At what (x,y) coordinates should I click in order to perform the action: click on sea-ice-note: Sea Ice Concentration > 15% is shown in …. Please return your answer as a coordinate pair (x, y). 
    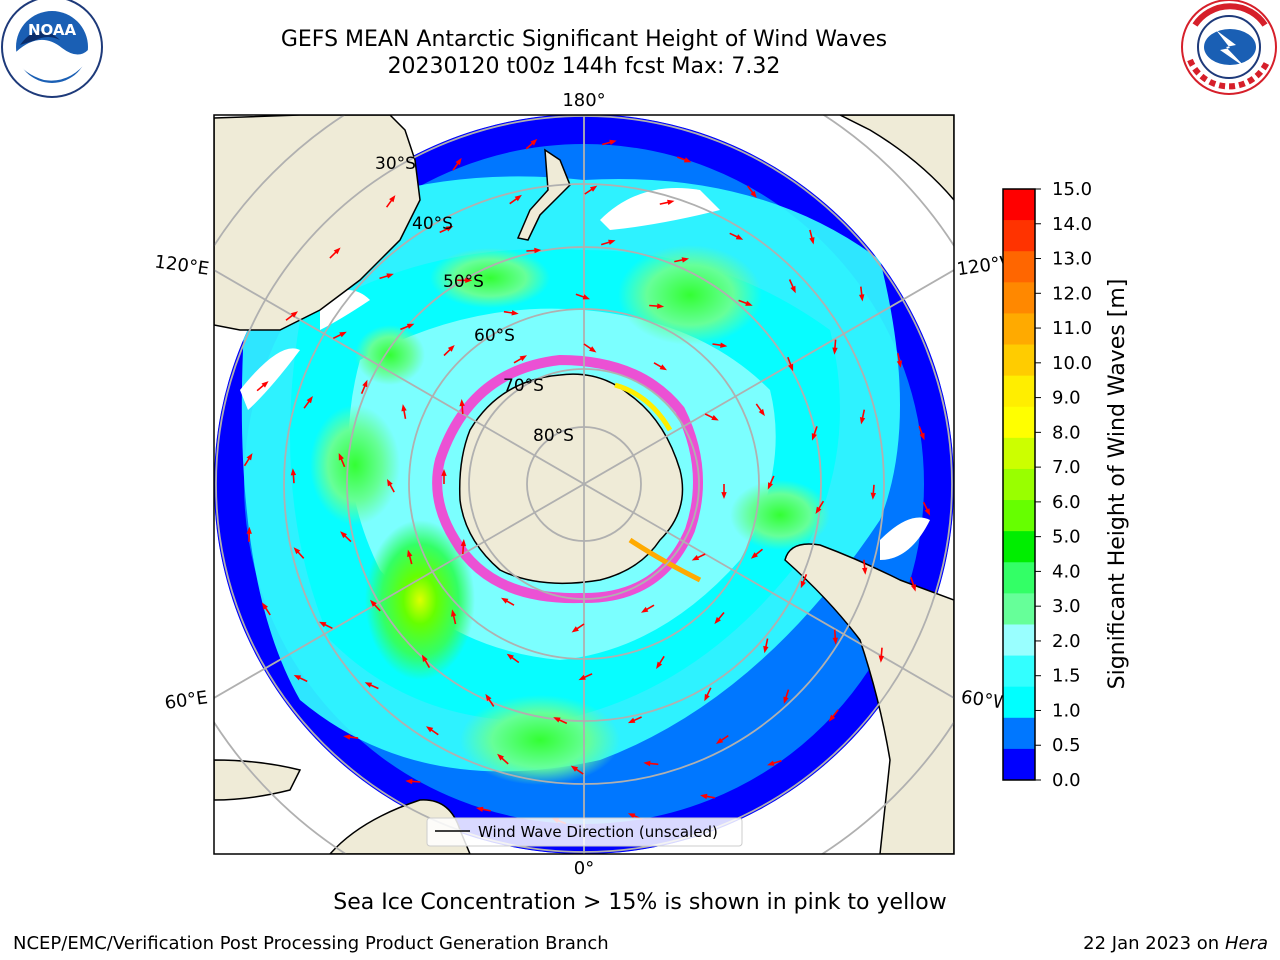
    Looking at the image, I should click on (640, 902).